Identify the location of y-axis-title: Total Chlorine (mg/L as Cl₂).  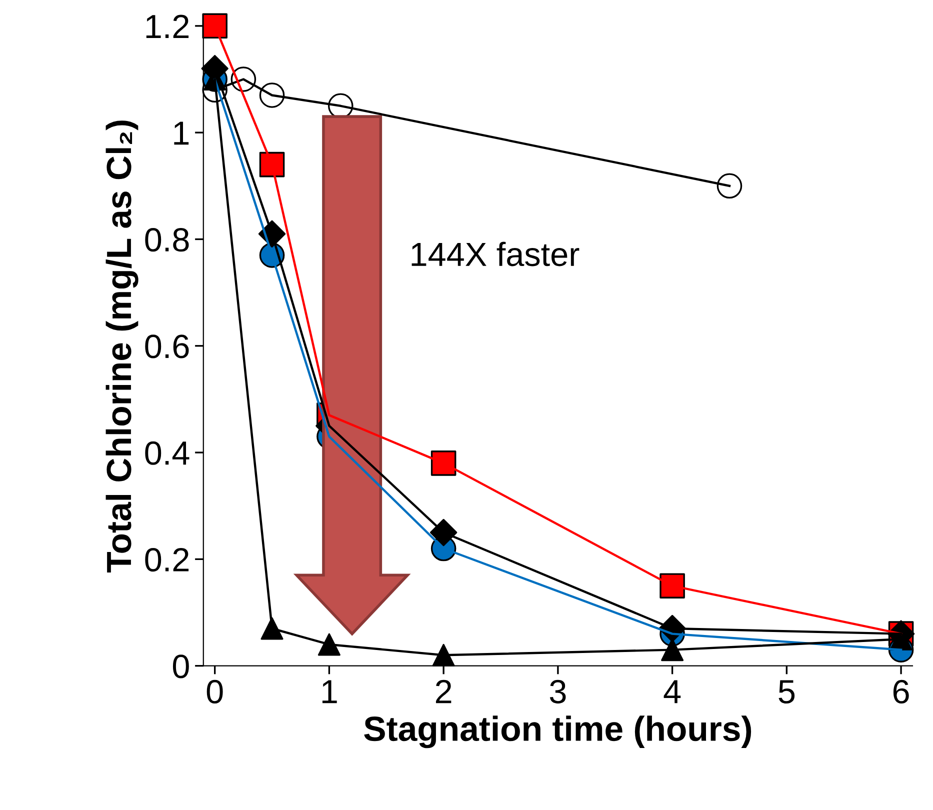
(122, 346).